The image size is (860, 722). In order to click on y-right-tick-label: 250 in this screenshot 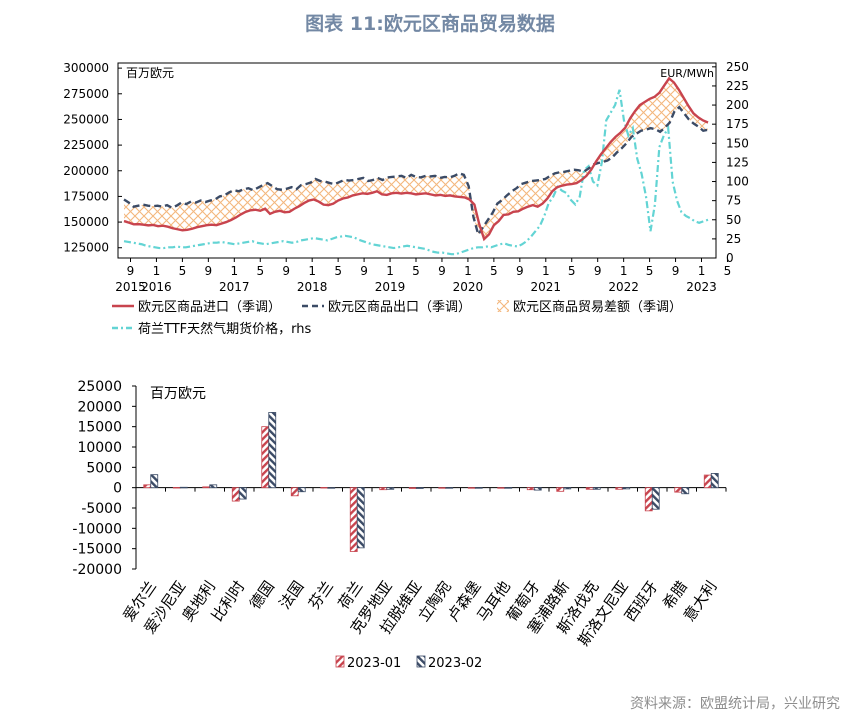, I will do `click(737, 67)`.